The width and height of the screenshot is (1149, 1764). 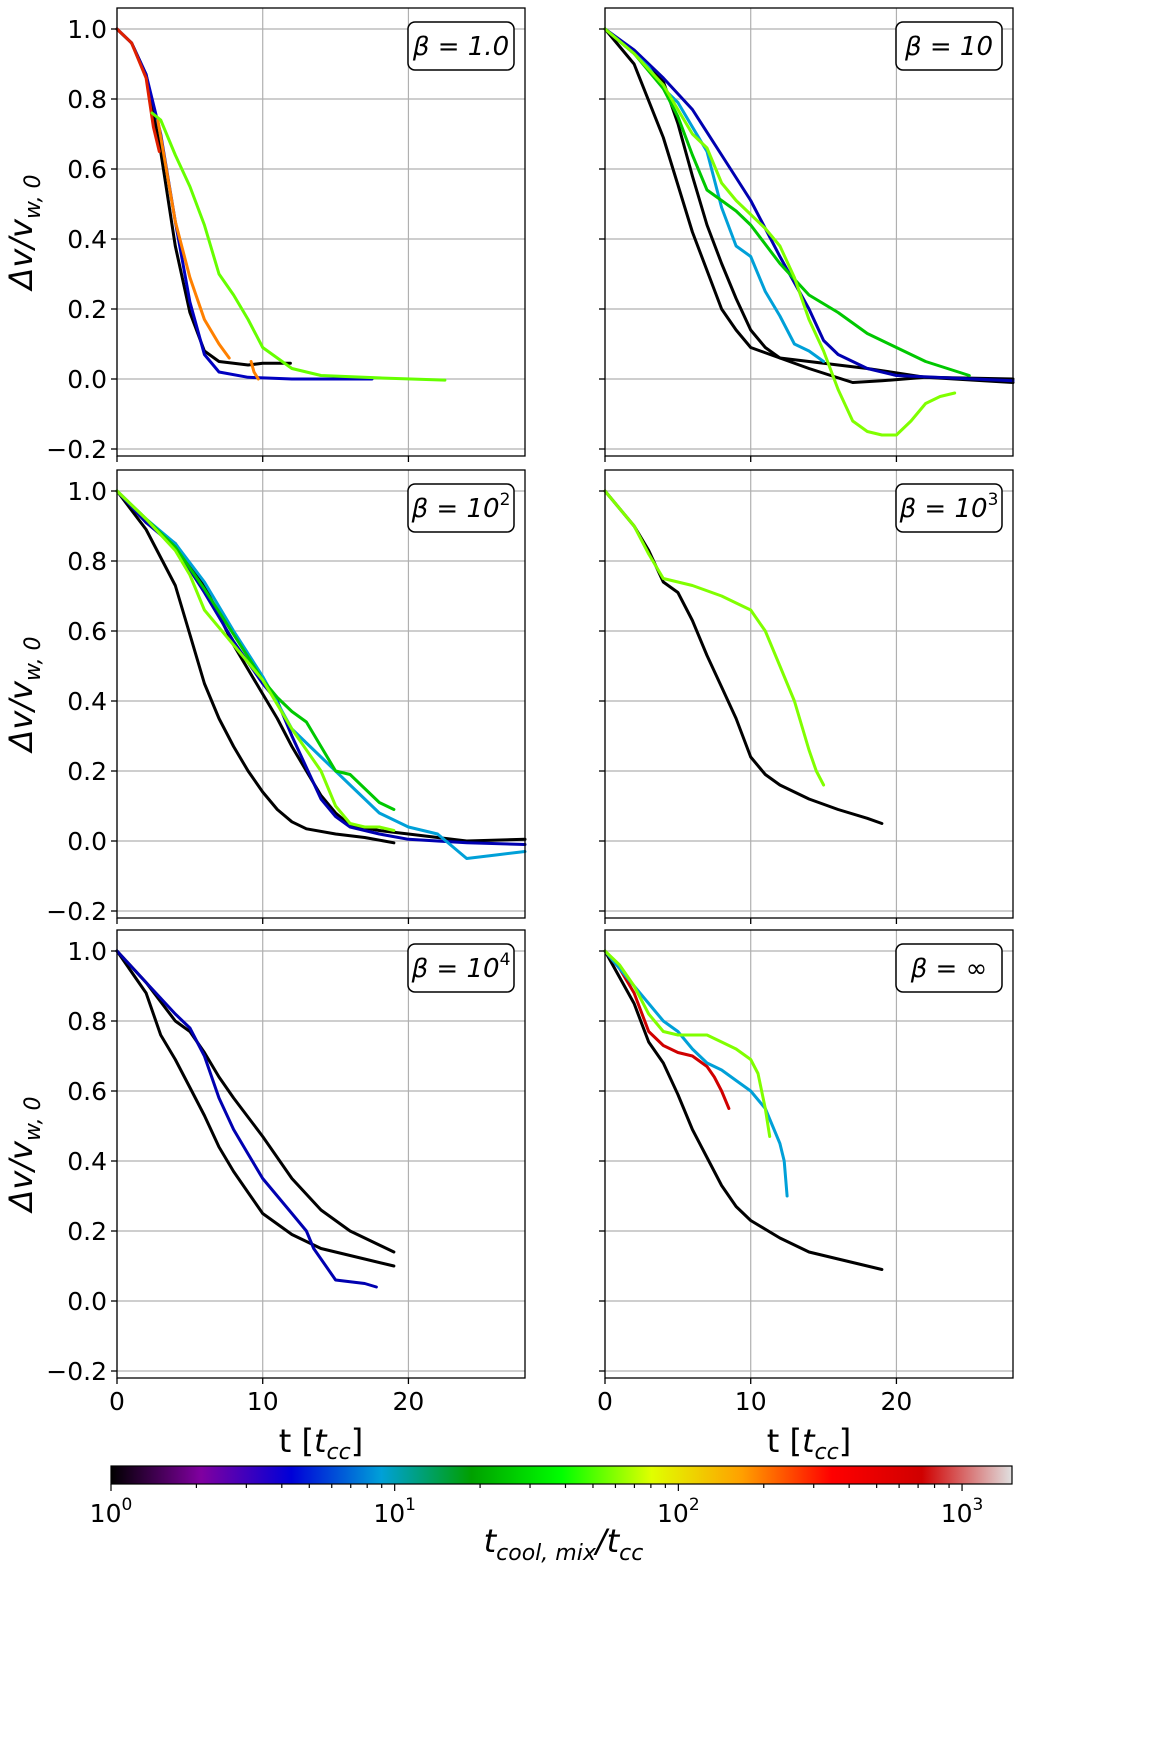 What do you see at coordinates (551, 1515) in the screenshot?
I see `colorbar: 10⁰ 10¹ 10² 10³ tcool, mix/tcc` at bounding box center [551, 1515].